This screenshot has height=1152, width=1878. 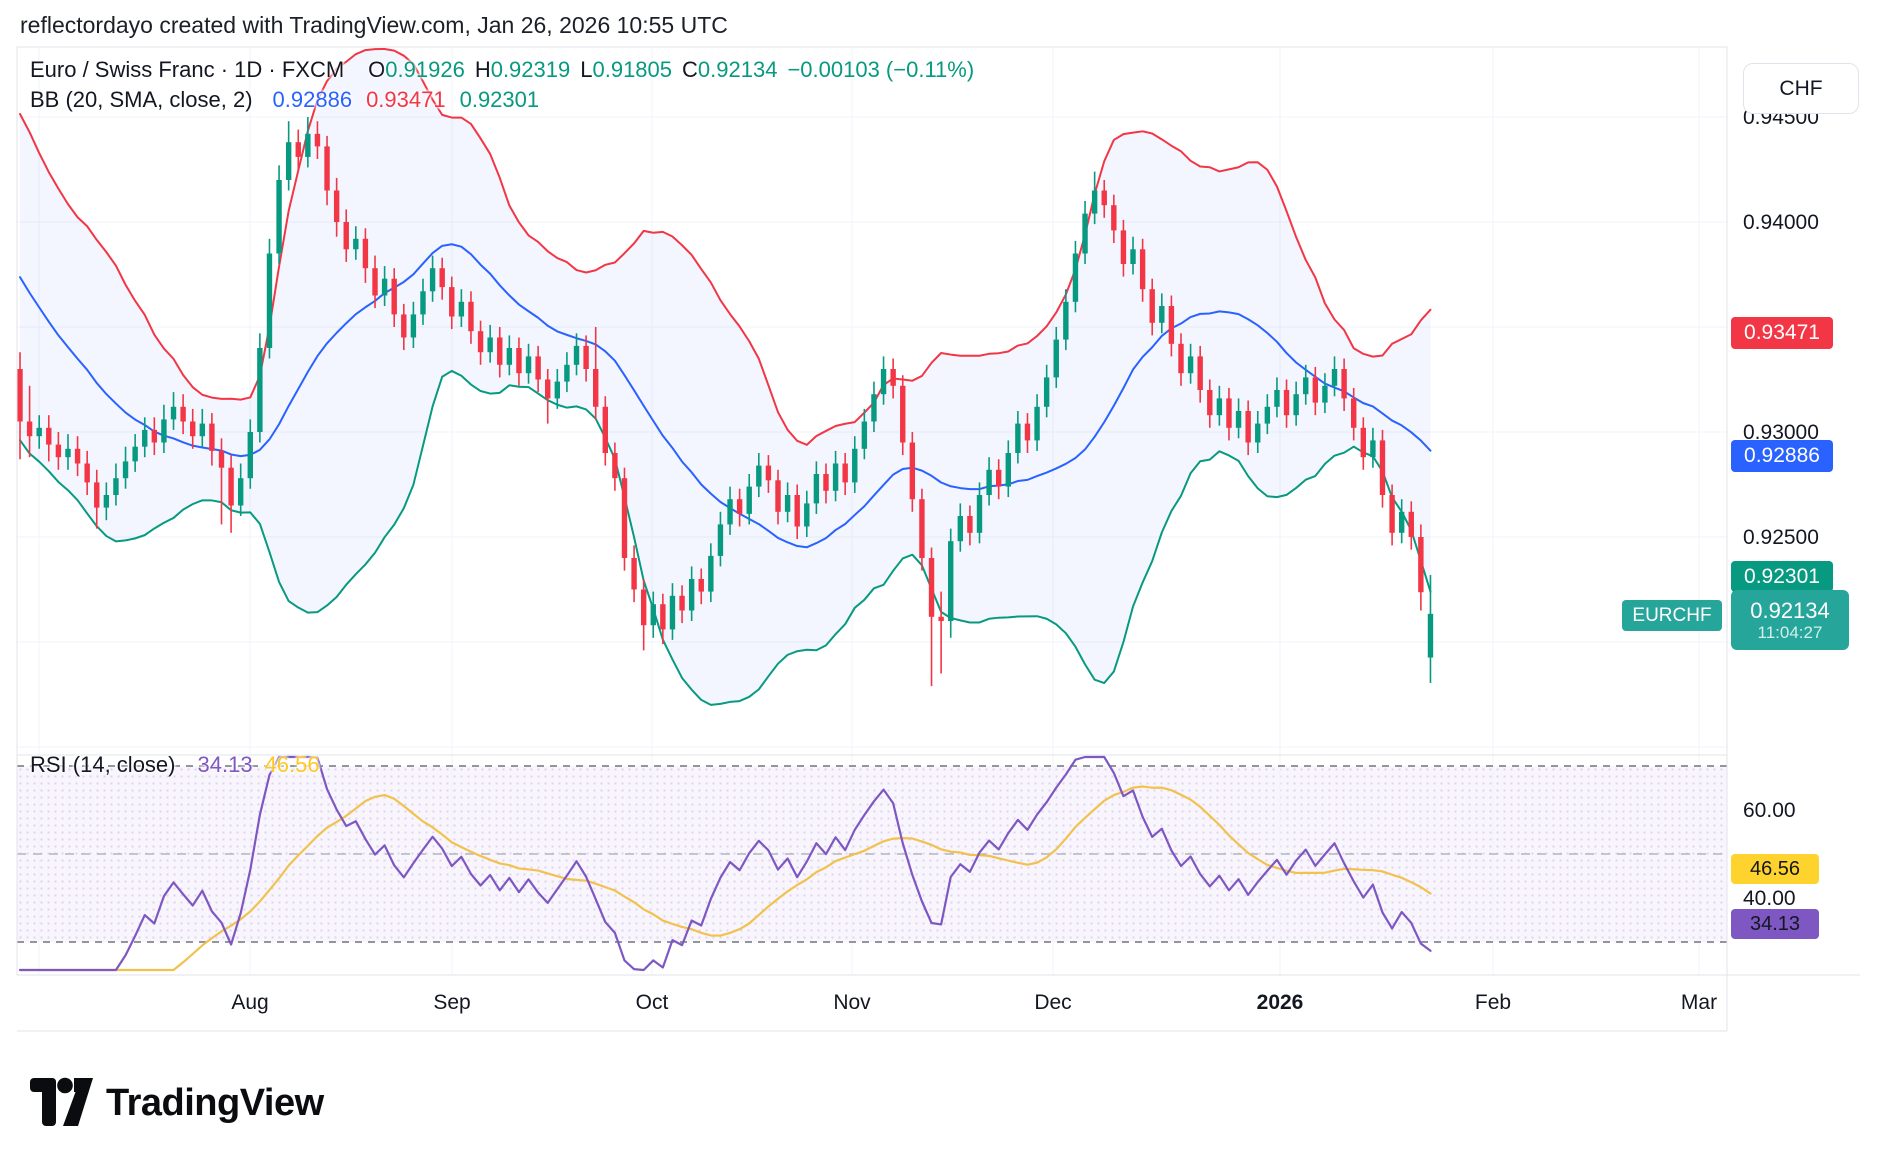 What do you see at coordinates (1775, 869) in the screenshot?
I see `rsi-ma-badge: 46.56` at bounding box center [1775, 869].